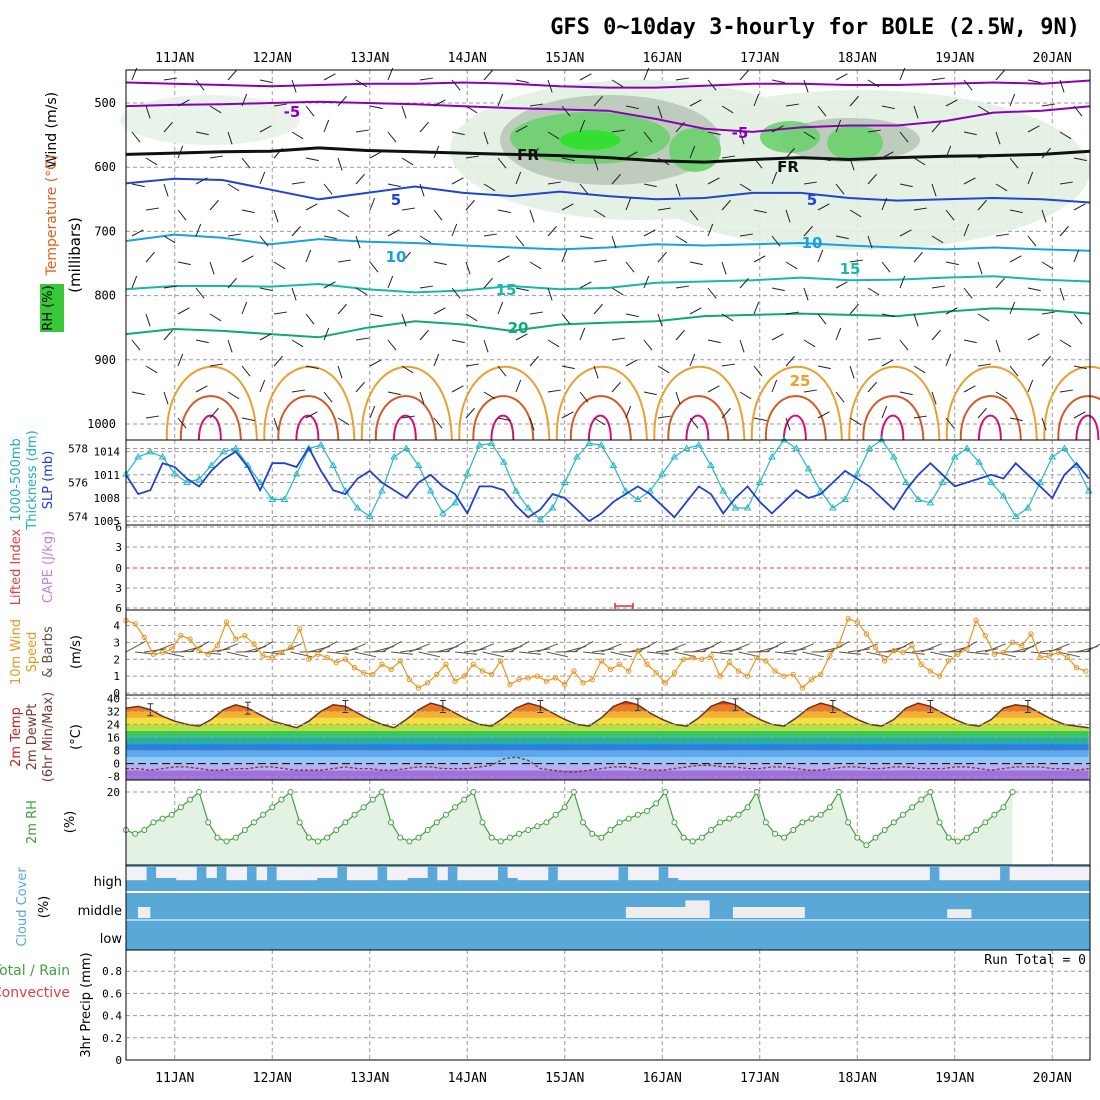  I want to click on date-label-top: 12JAN, so click(272, 58).